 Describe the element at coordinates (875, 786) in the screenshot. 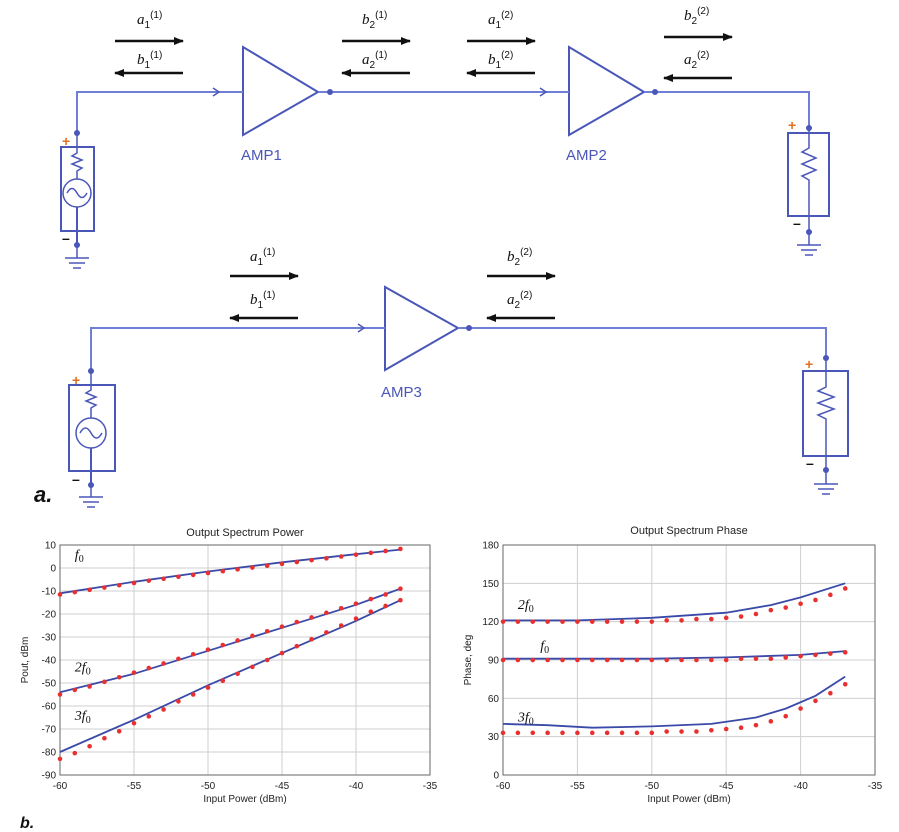

I see `x-tick-label: -35` at that location.